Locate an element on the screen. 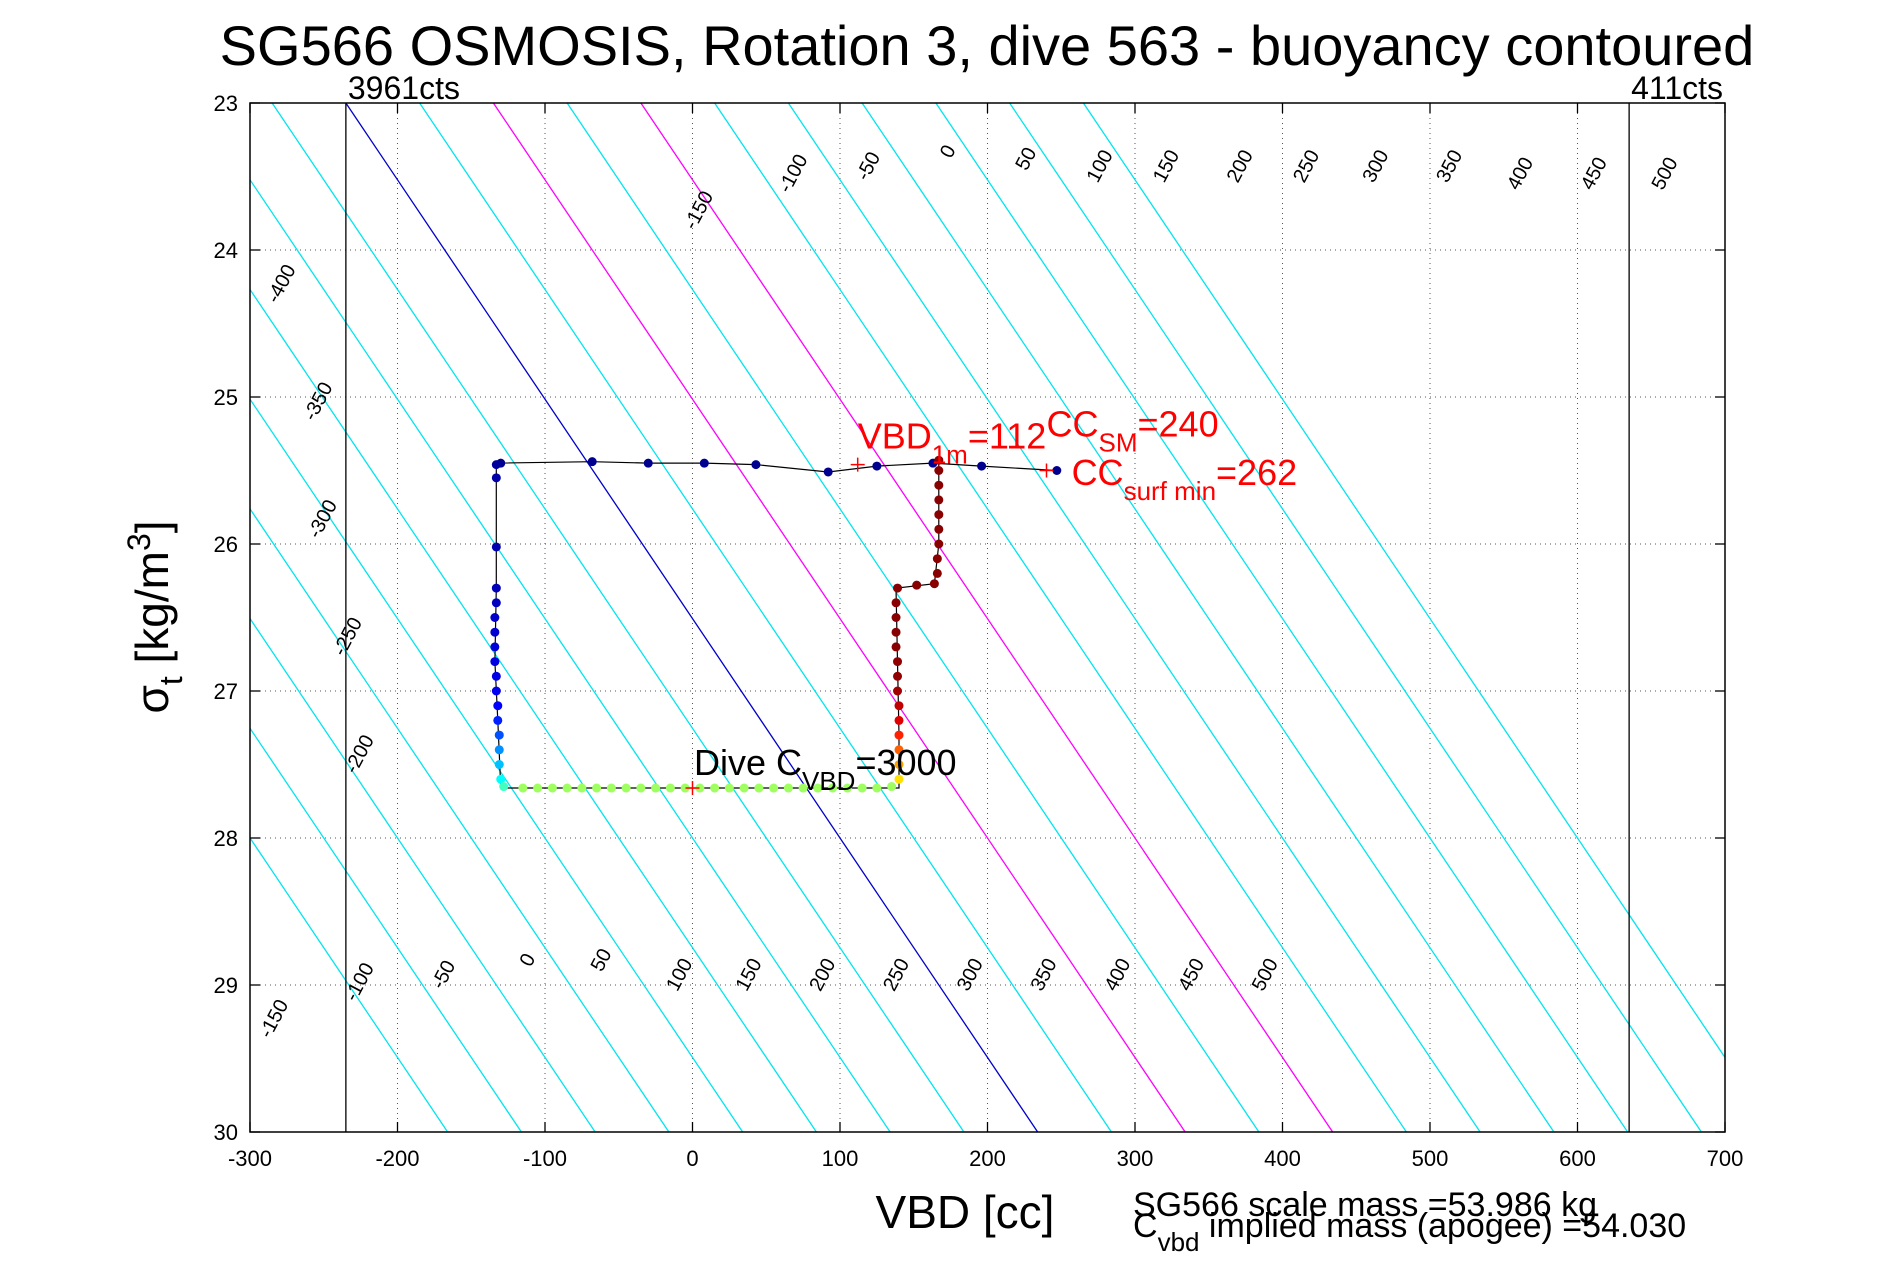  y-tick-label: 26 is located at coordinates (226, 544).